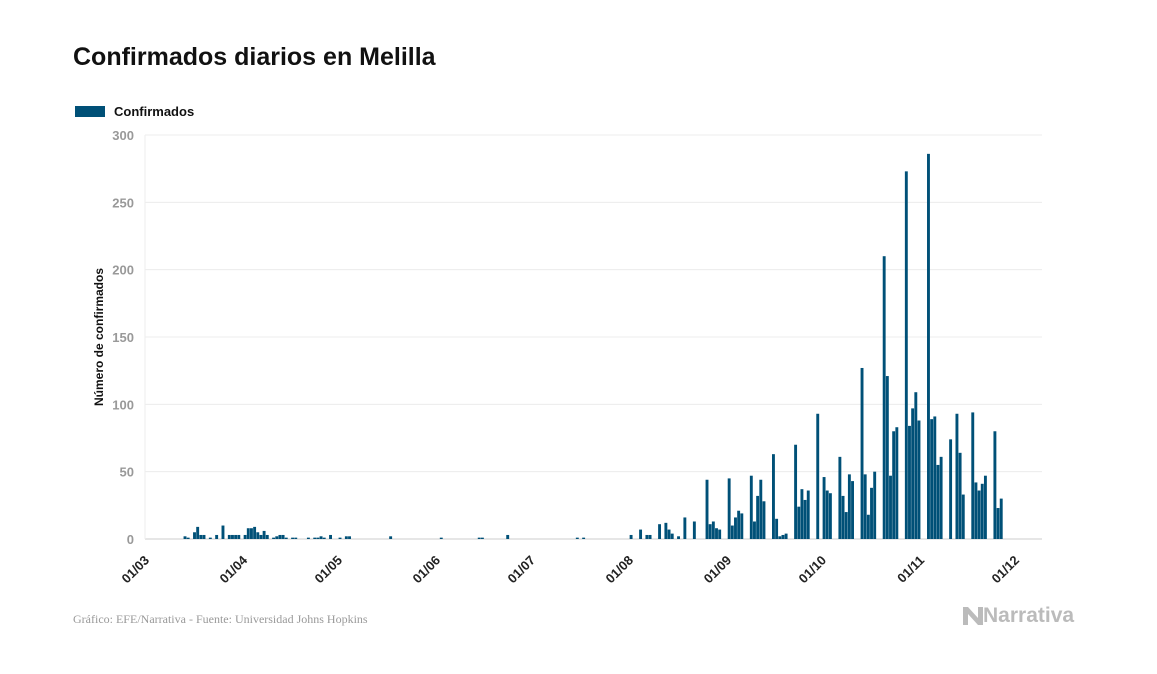  What do you see at coordinates (427, 570) in the screenshot?
I see `x-tick-label: 01/06` at bounding box center [427, 570].